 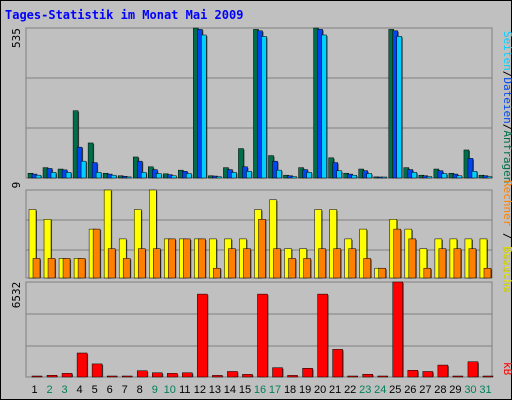 I want to click on legend-dateien: Dateien, so click(x=506, y=100).